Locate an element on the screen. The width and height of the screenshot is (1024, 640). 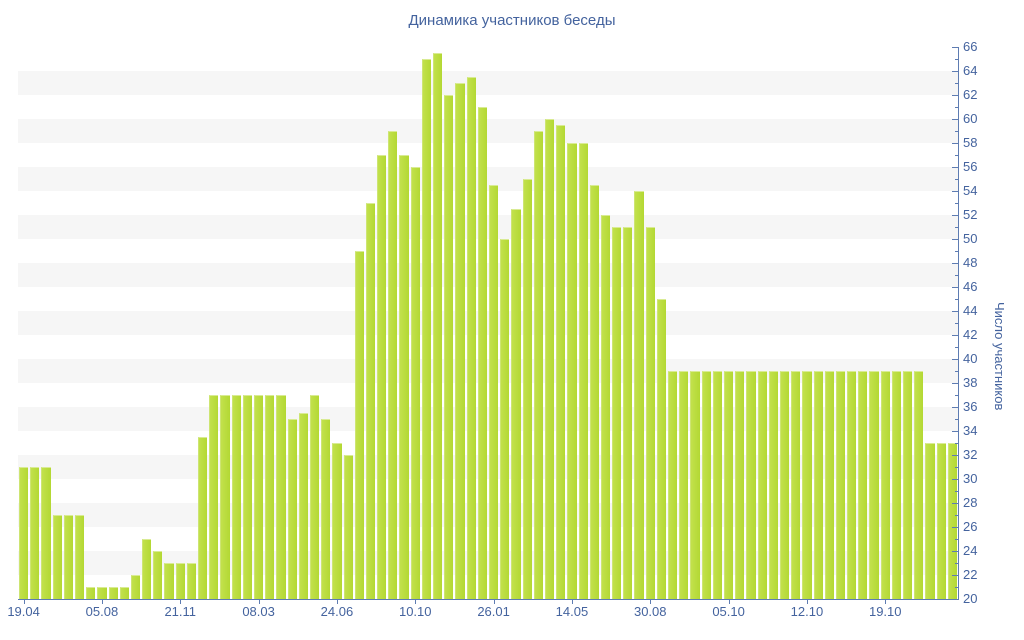
y-axis-label: 58 is located at coordinates (970, 142).